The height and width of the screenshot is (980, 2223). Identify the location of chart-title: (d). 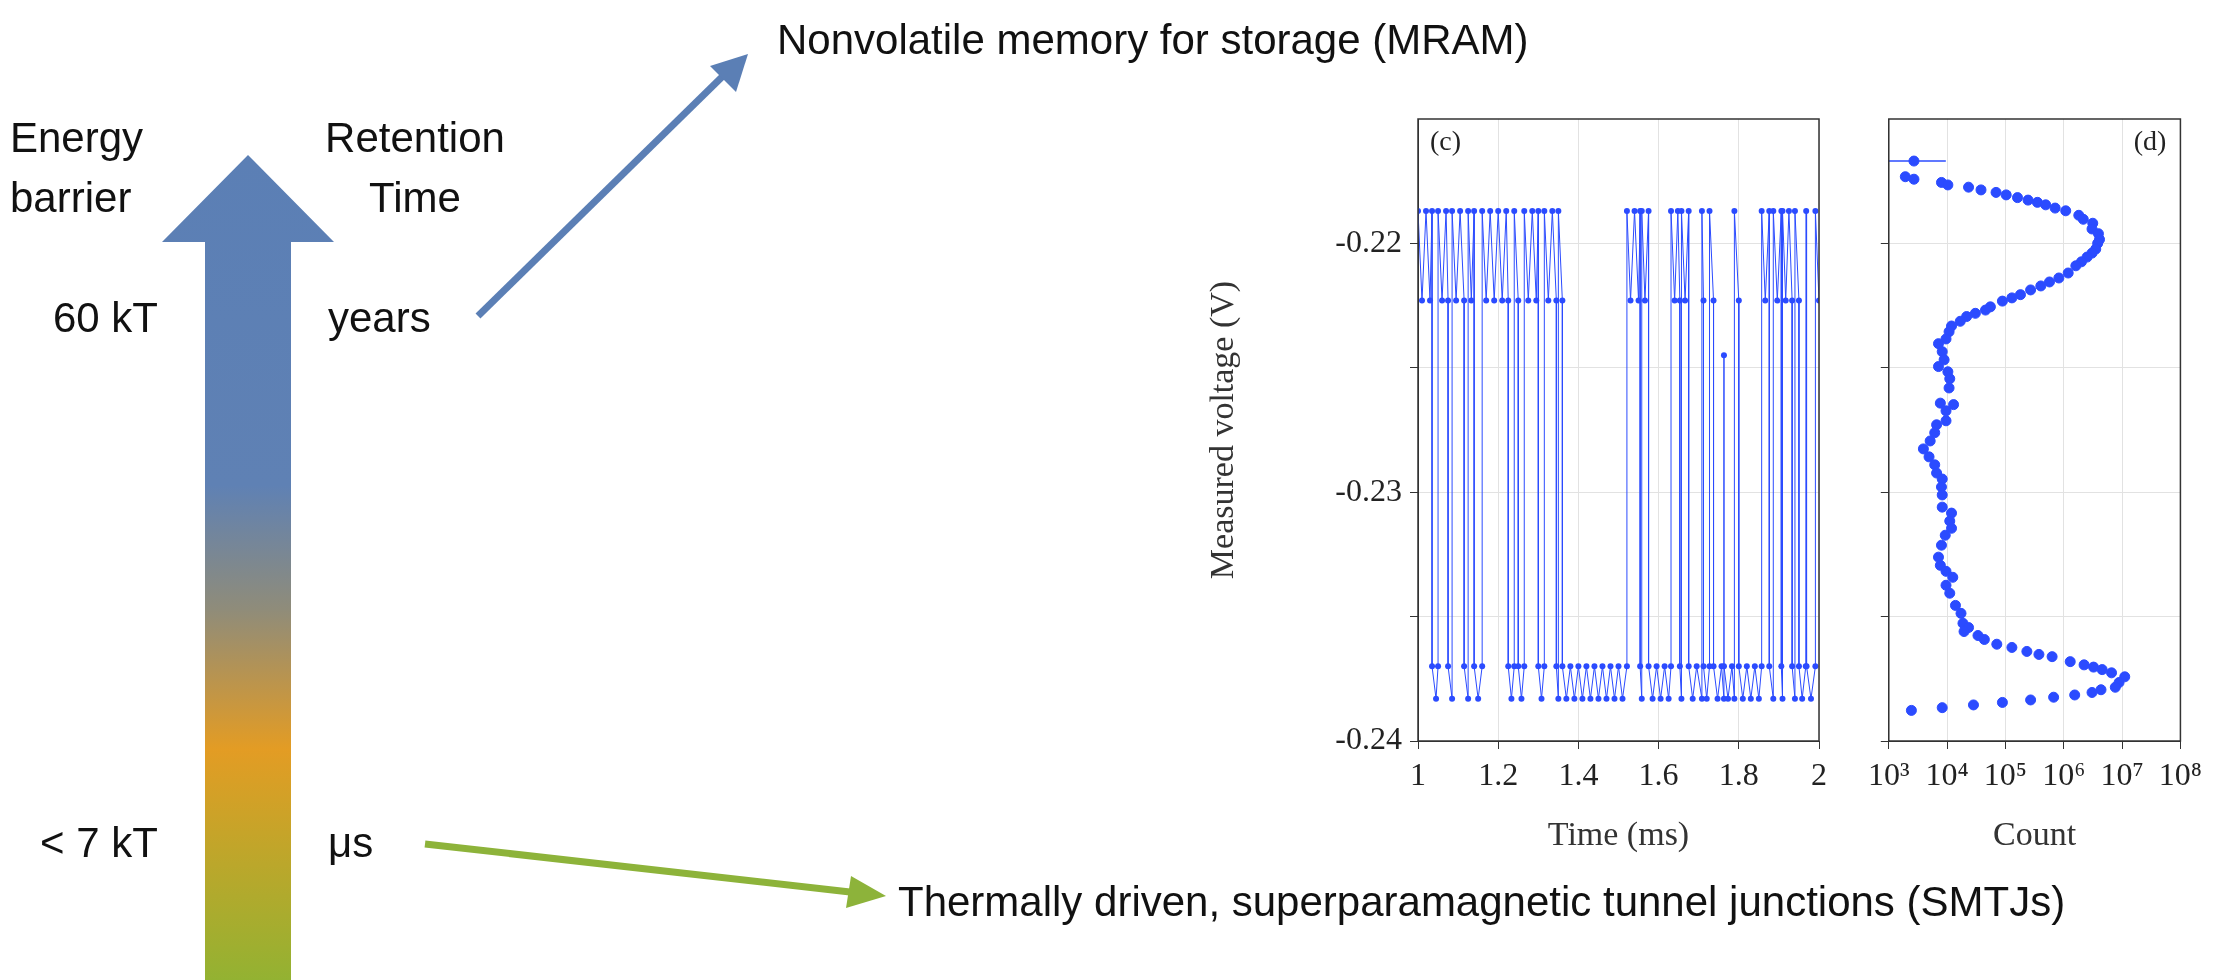
(2150, 141).